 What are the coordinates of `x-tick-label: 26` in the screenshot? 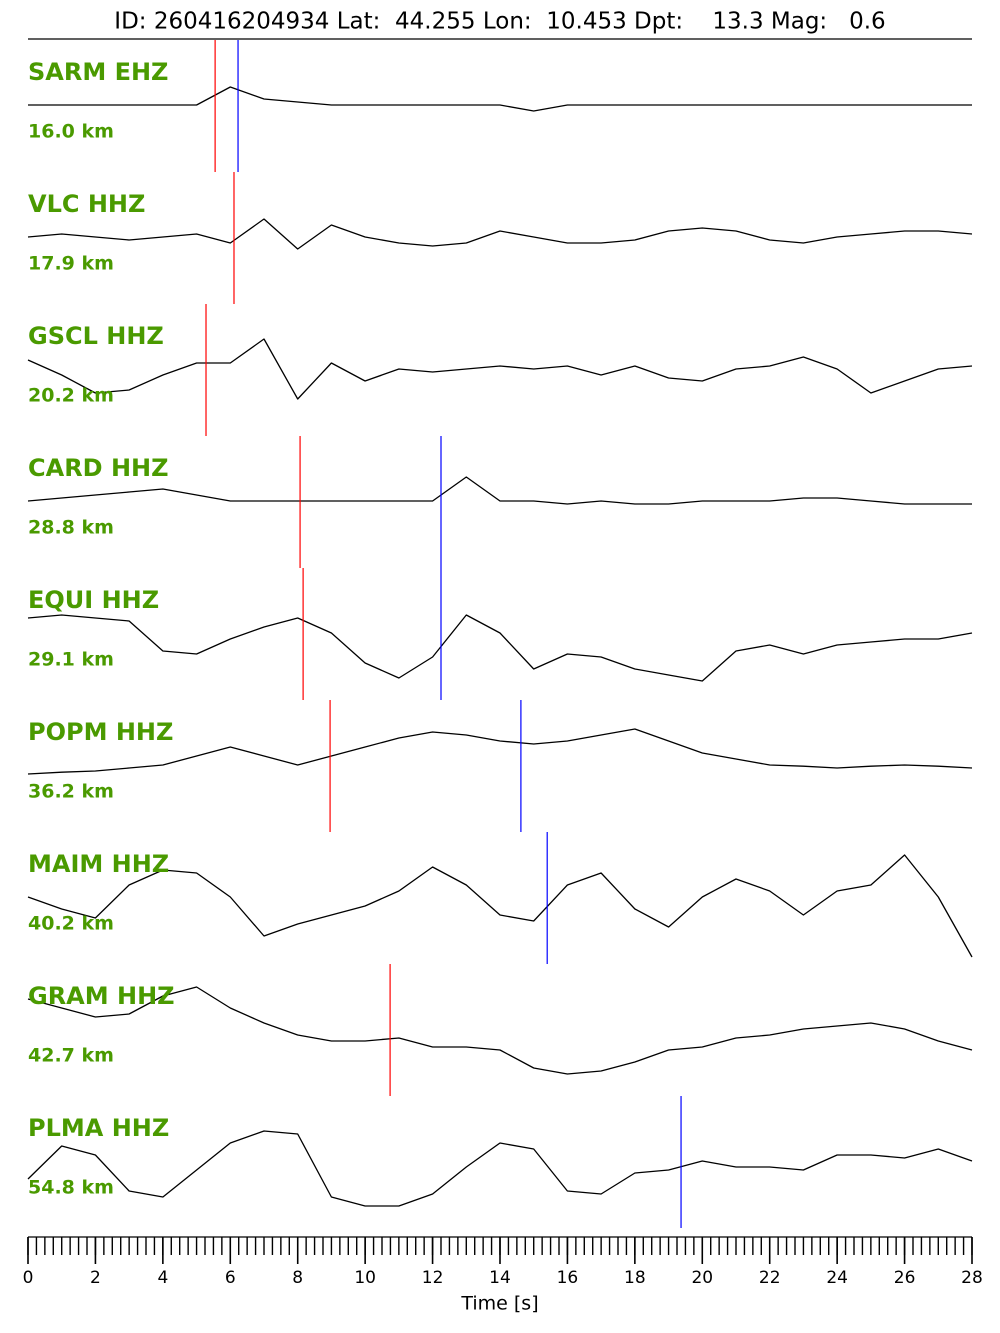 It's located at (905, 1278).